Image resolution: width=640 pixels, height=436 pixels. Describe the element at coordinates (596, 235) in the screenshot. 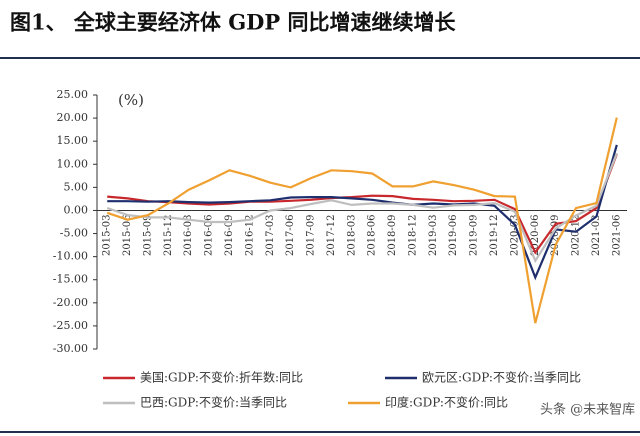

I see `x-tick-label: 2021-03` at that location.